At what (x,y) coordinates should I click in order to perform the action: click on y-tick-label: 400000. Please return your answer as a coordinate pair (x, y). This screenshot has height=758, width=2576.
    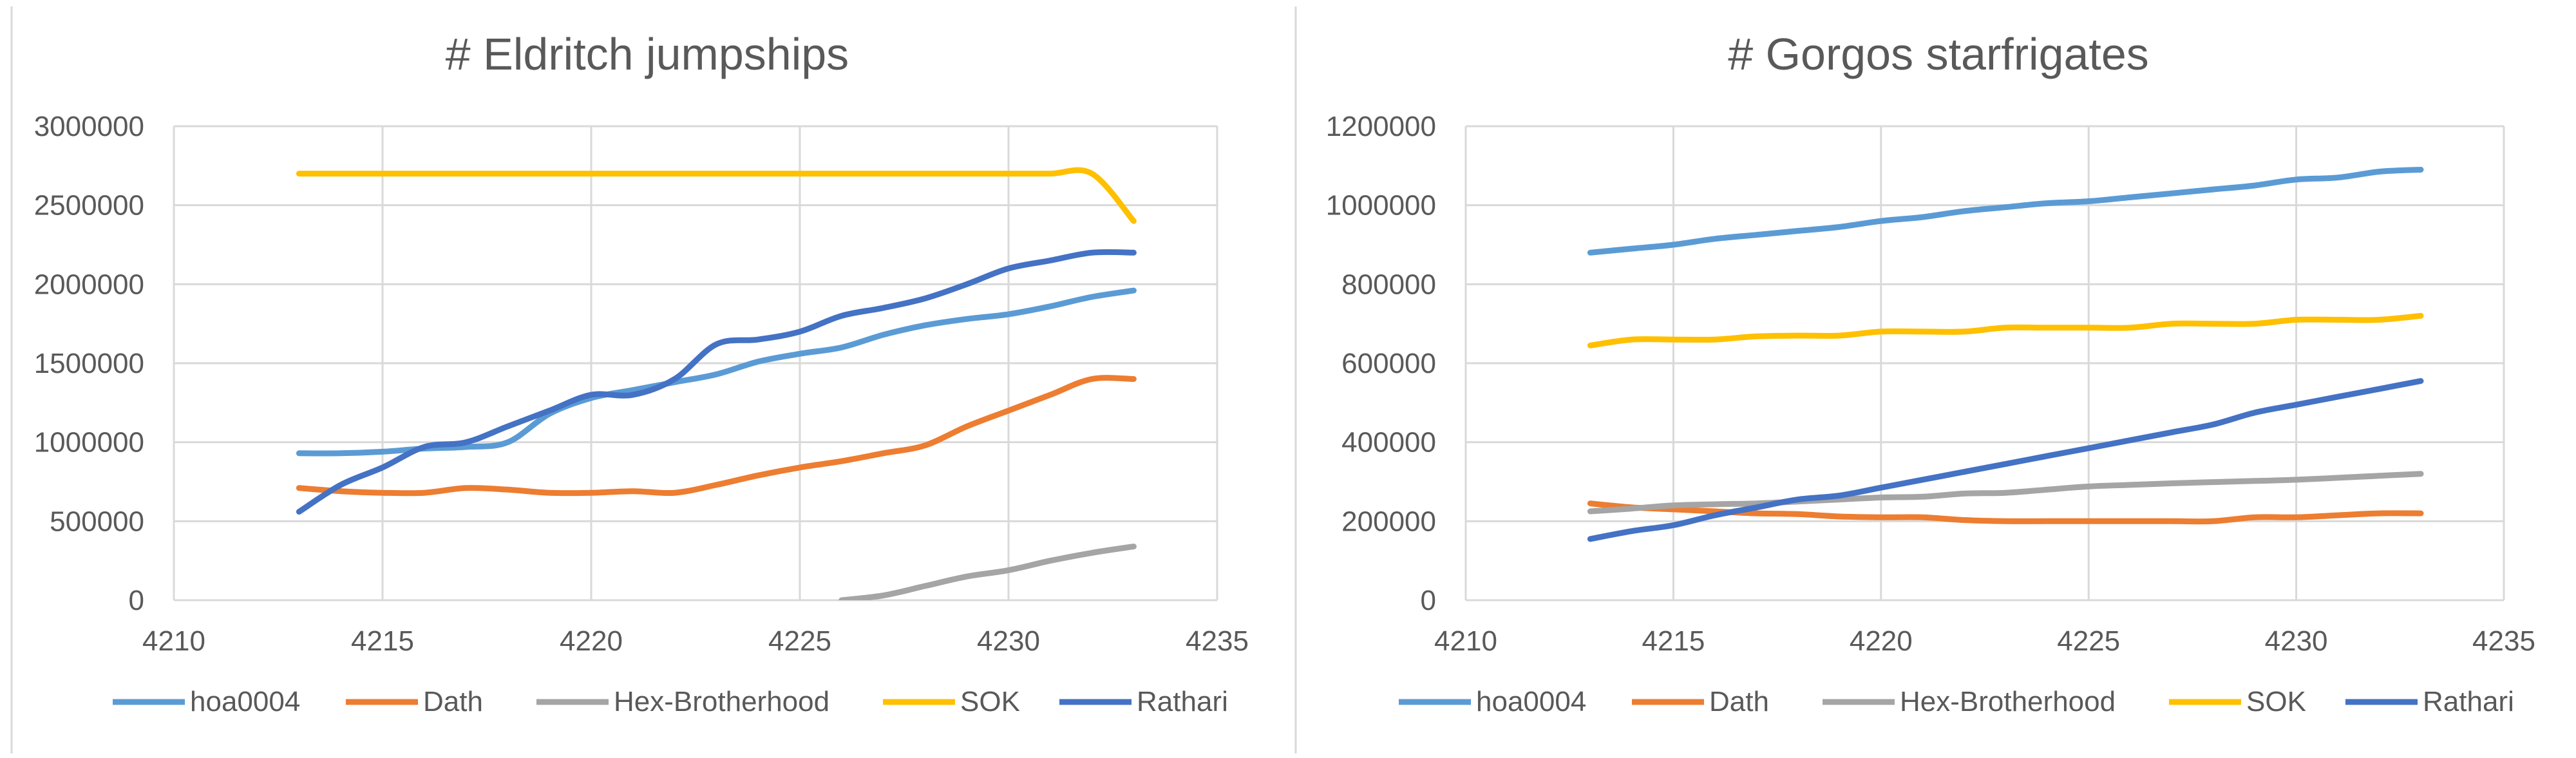
    Looking at the image, I should click on (1388, 443).